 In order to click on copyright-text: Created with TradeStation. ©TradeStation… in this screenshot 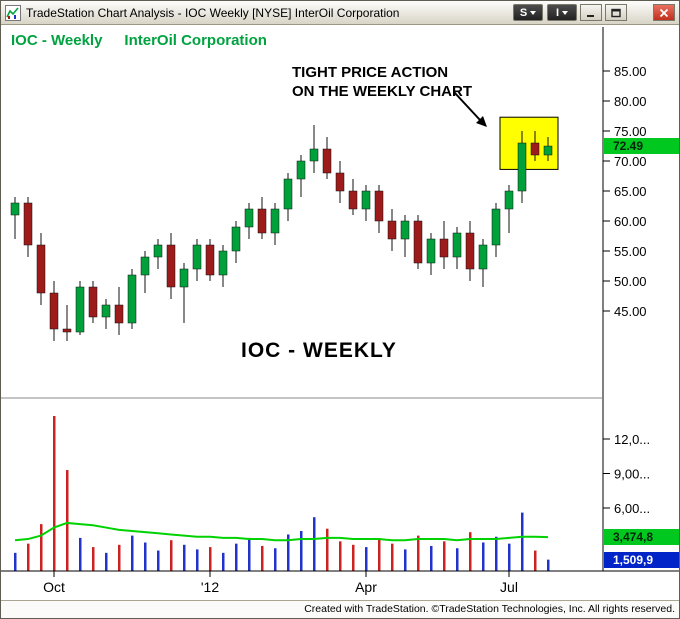, I will do `click(489, 609)`.